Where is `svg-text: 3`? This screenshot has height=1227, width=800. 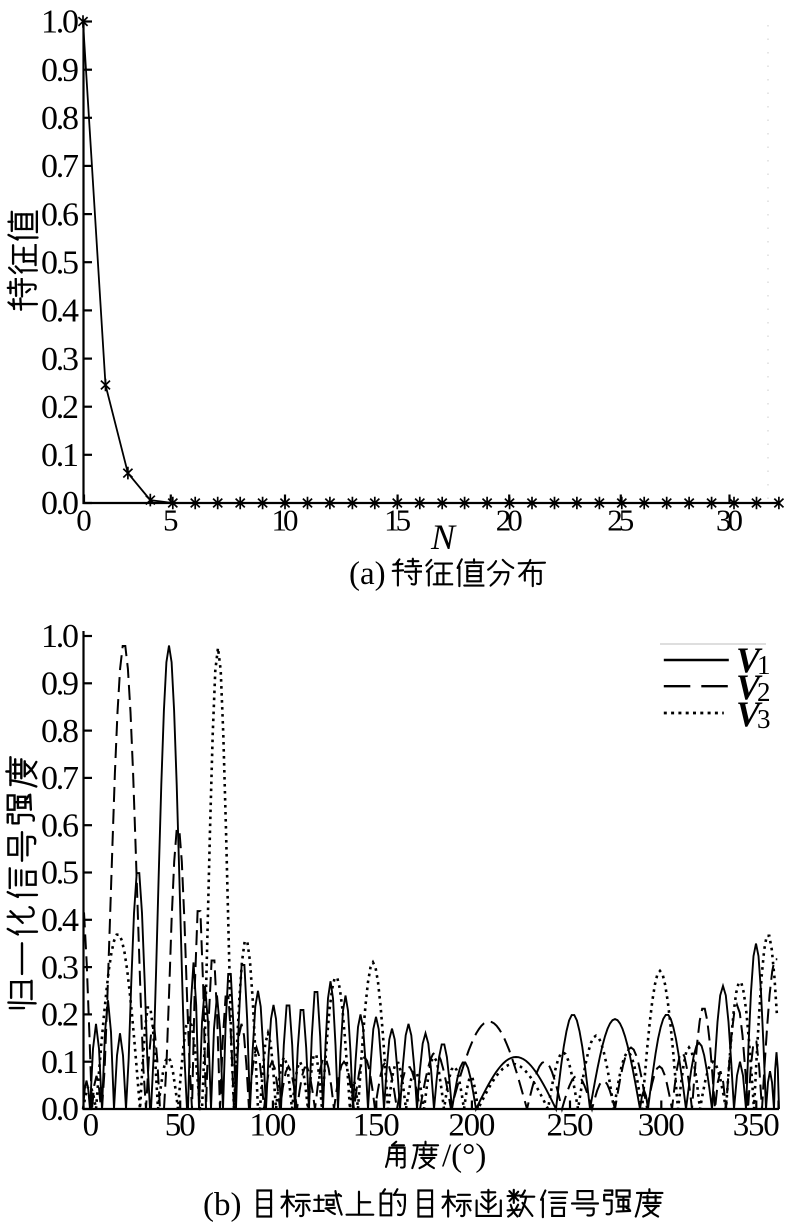 svg-text: 3 is located at coordinates (764, 719).